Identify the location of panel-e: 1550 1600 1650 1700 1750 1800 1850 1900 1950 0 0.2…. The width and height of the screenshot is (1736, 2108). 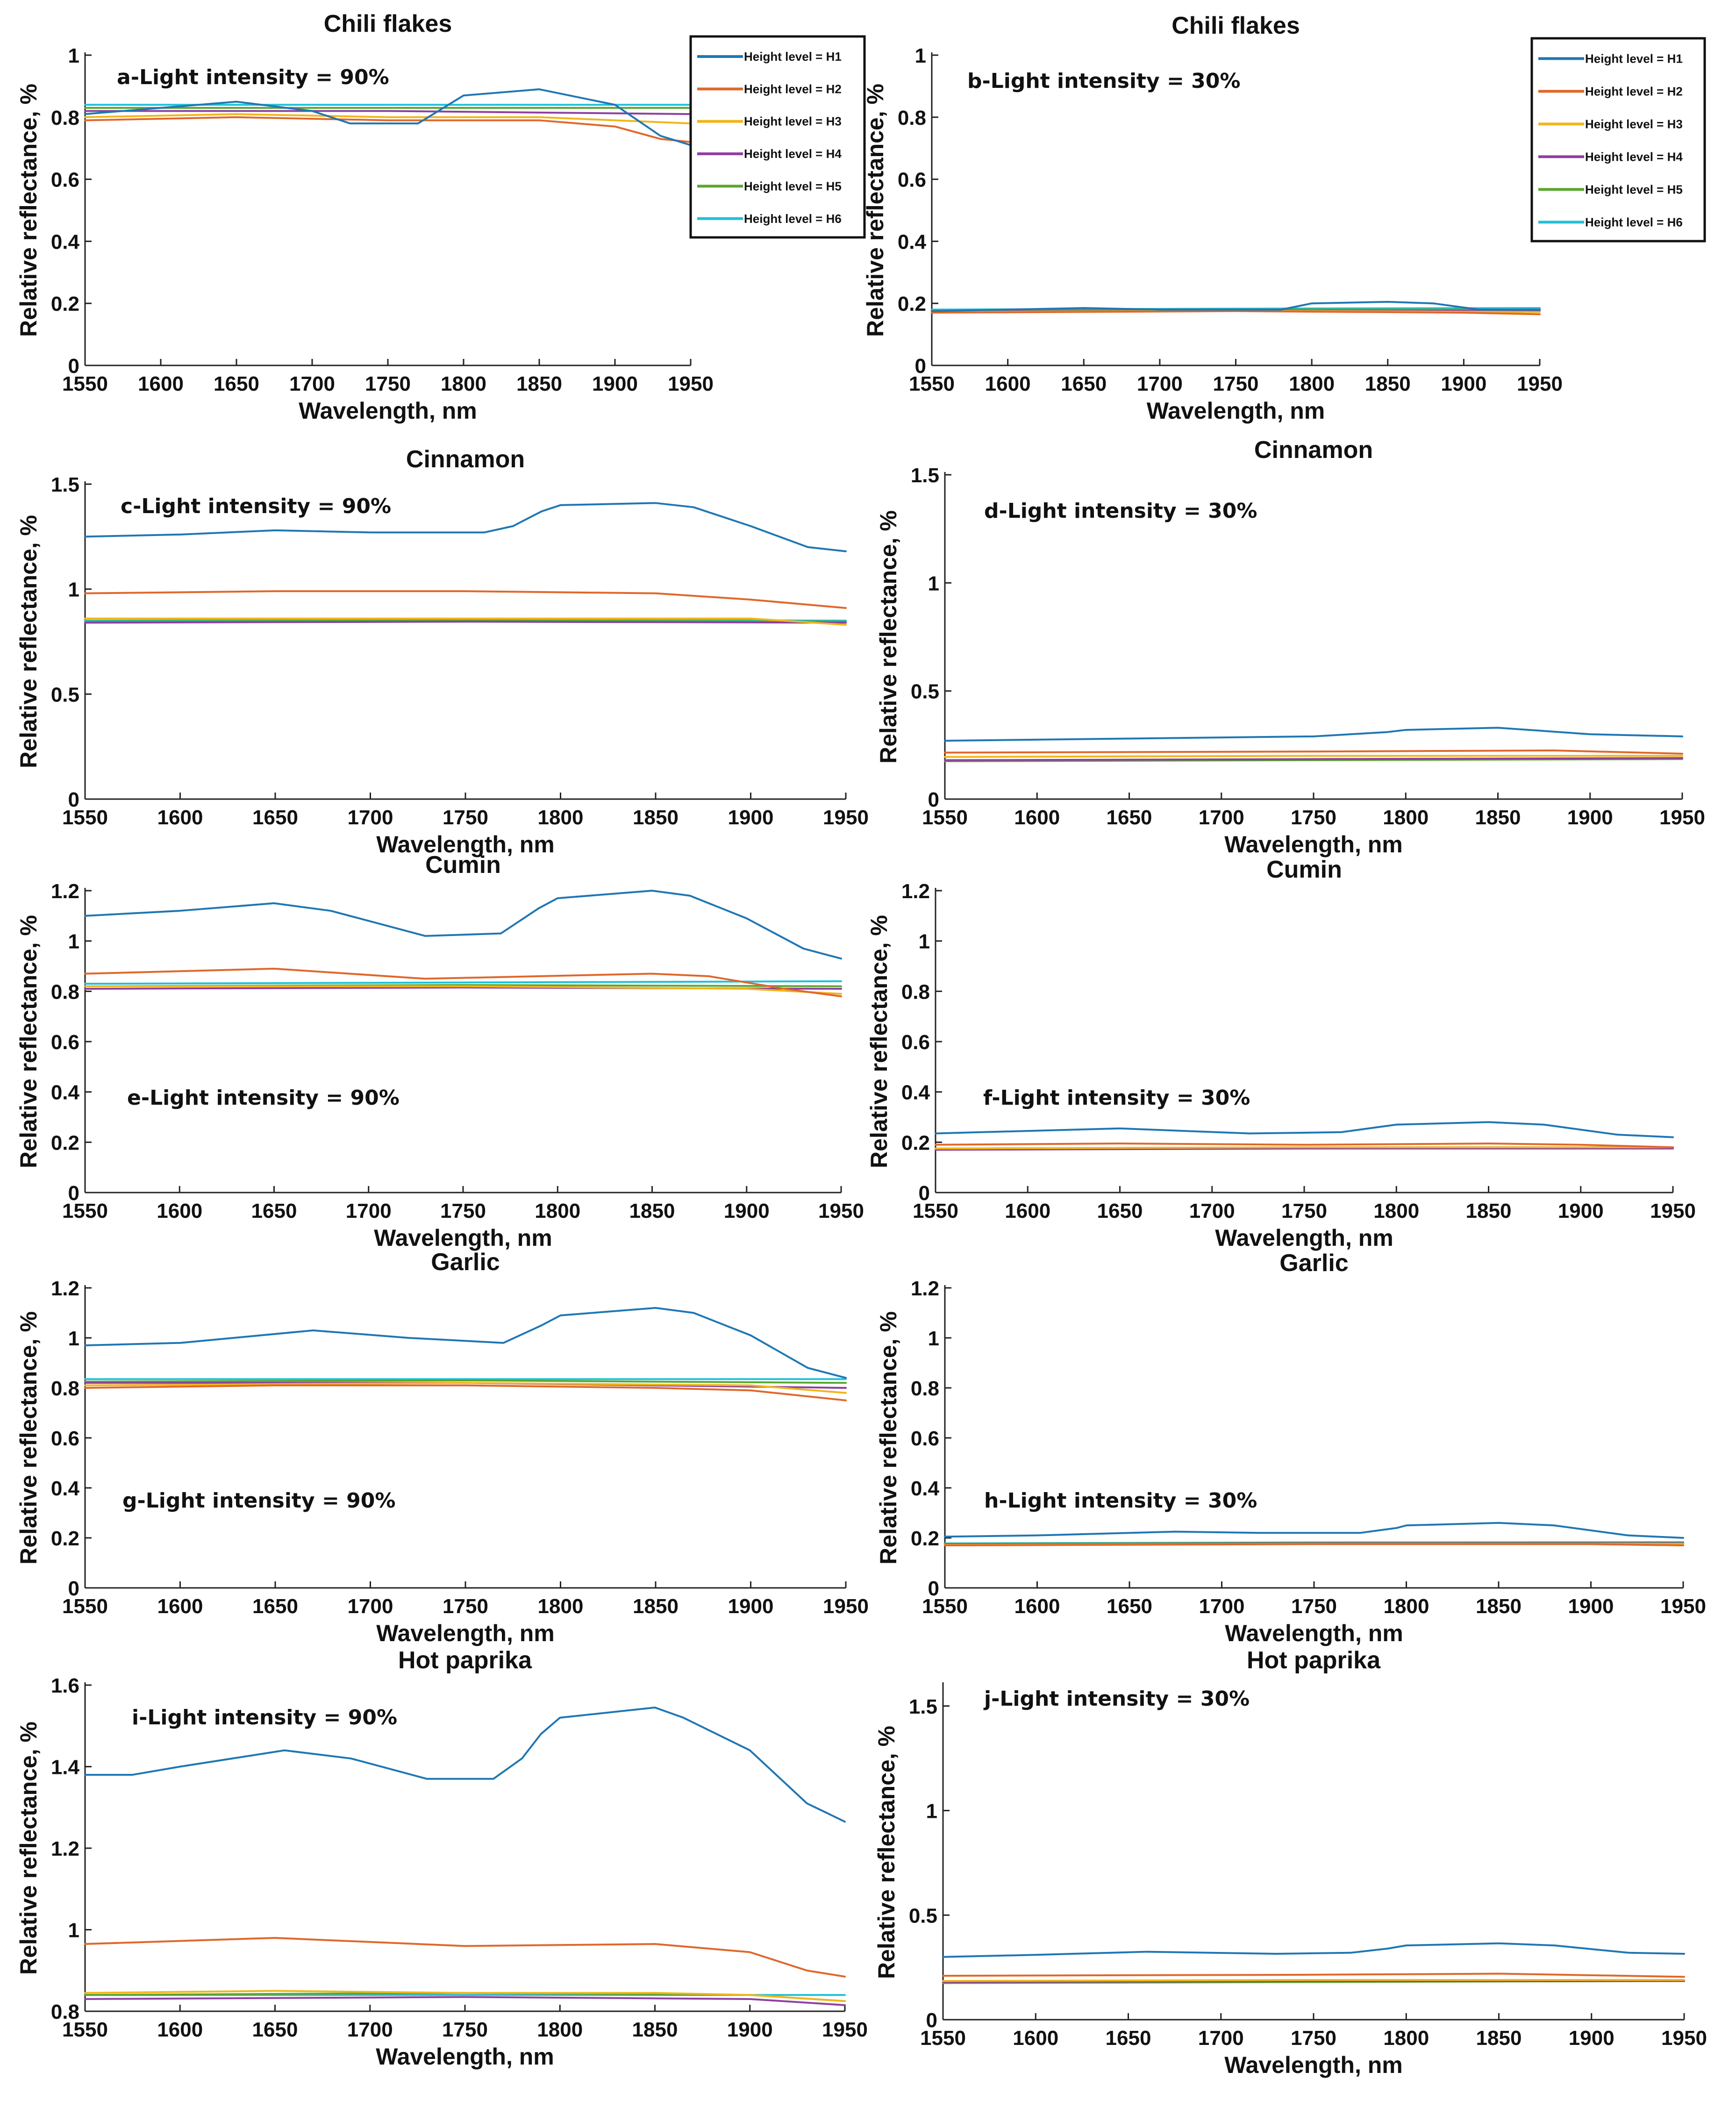
(439, 1051).